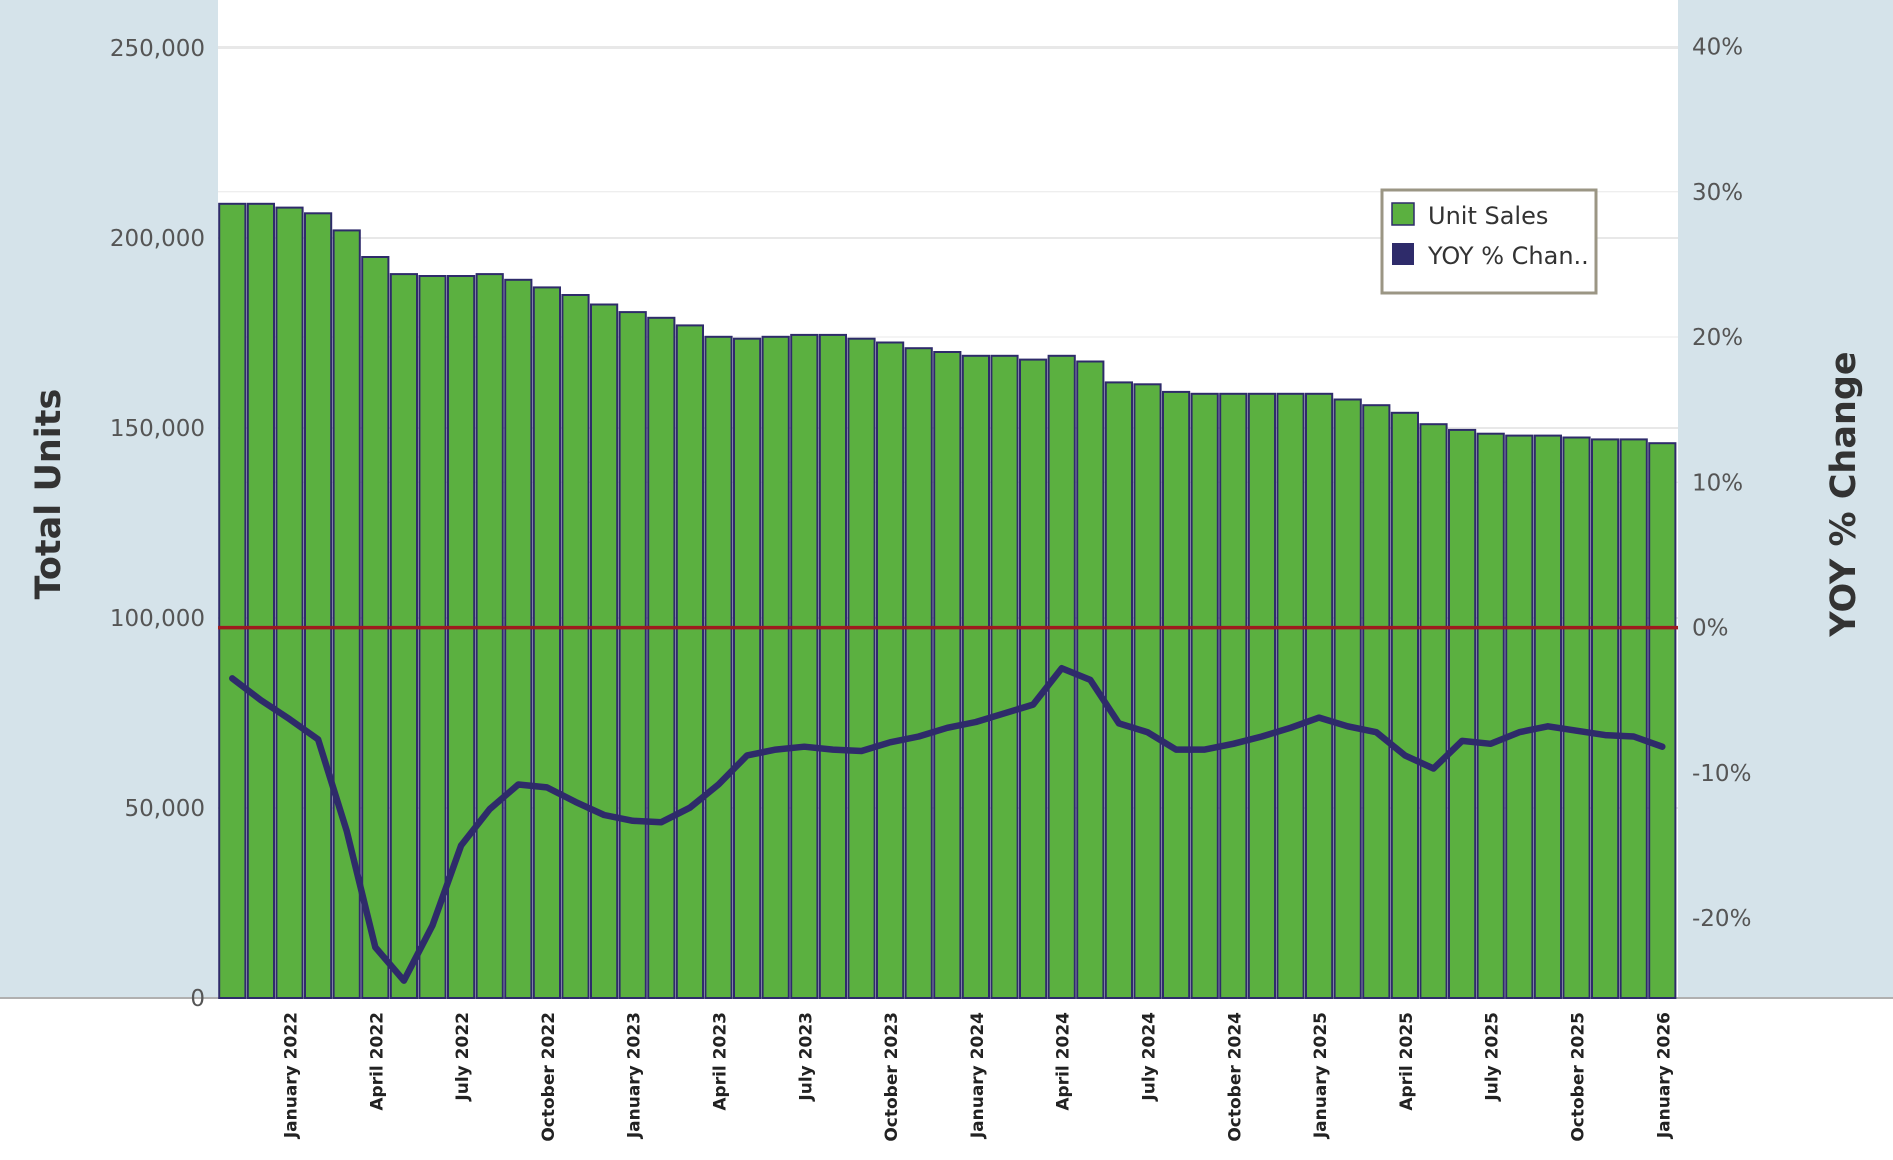 This screenshot has width=1893, height=1160. Describe the element at coordinates (1403, 254) in the screenshot. I see `legend-swatch-yoy` at that location.